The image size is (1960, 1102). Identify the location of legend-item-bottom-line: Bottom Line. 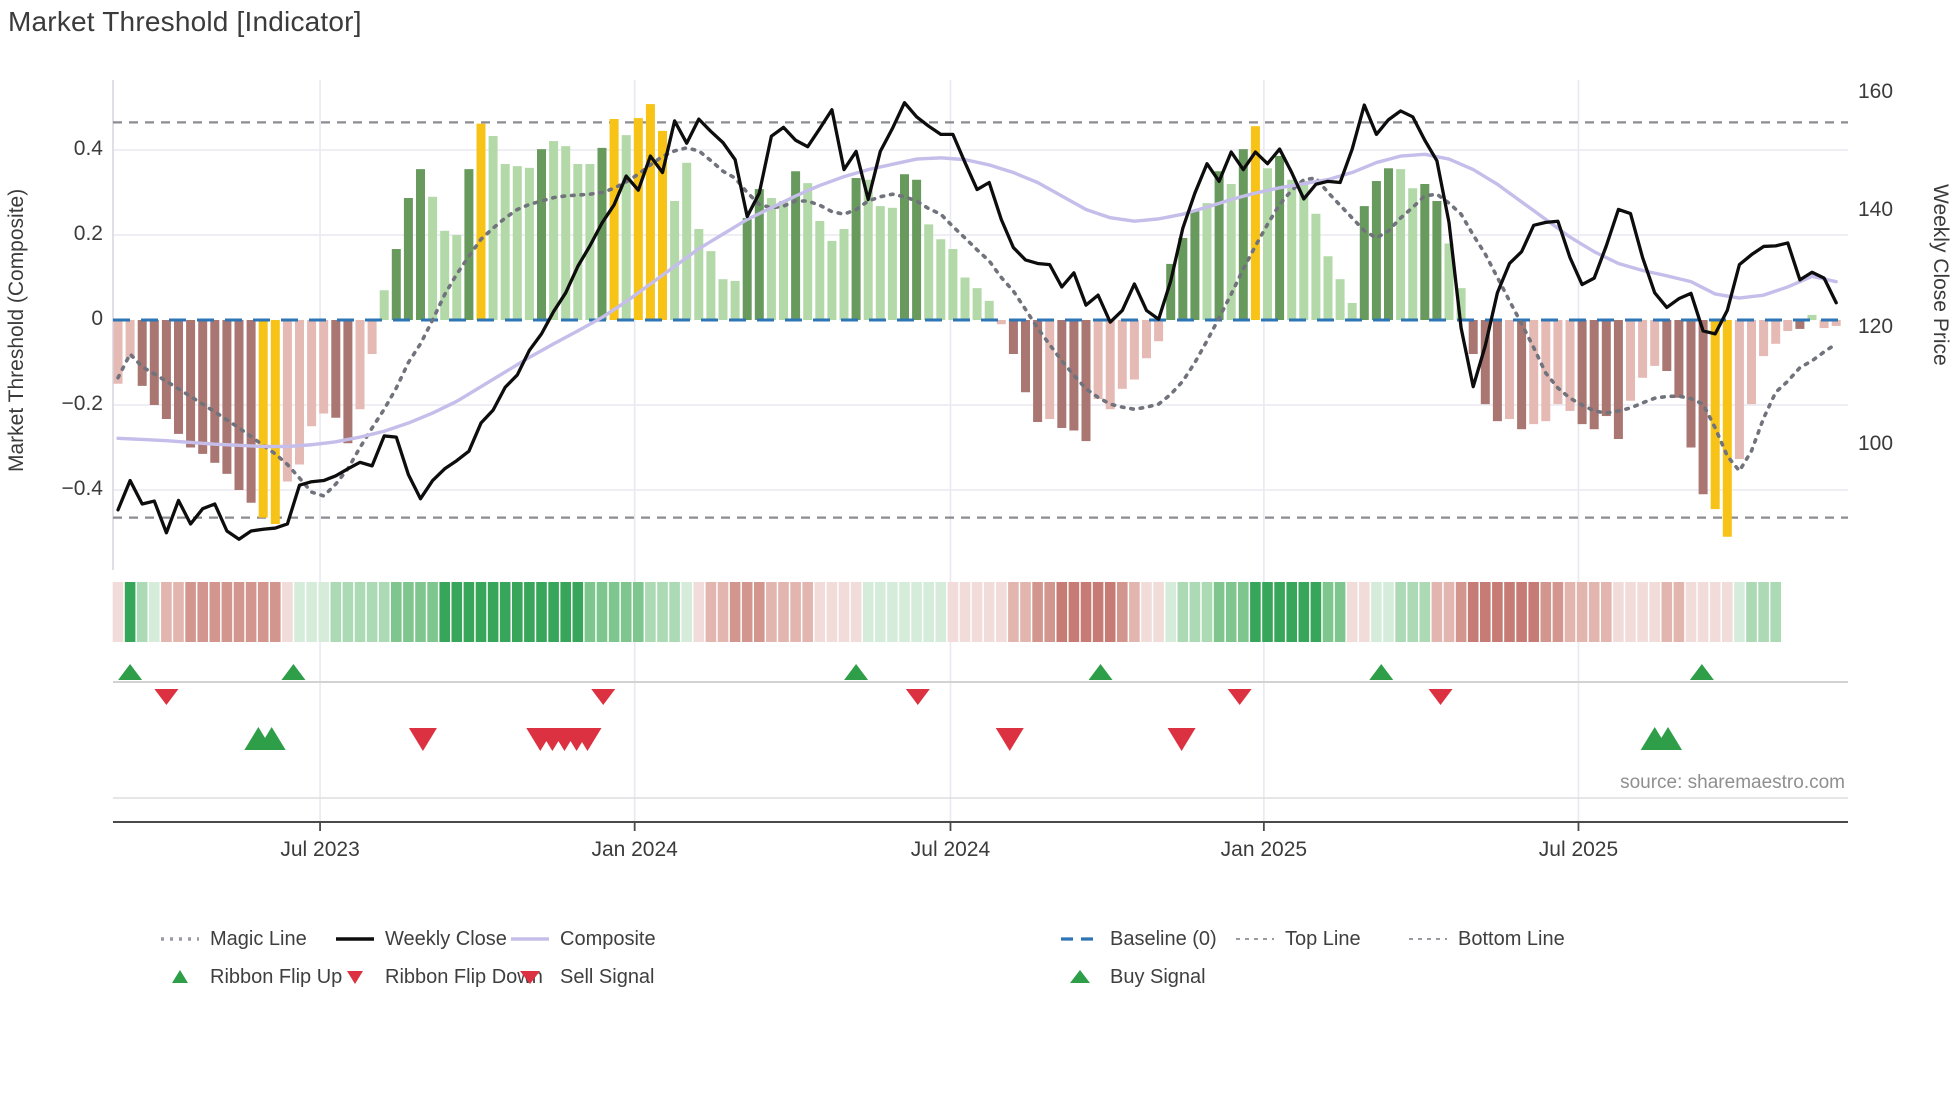
(1486, 939).